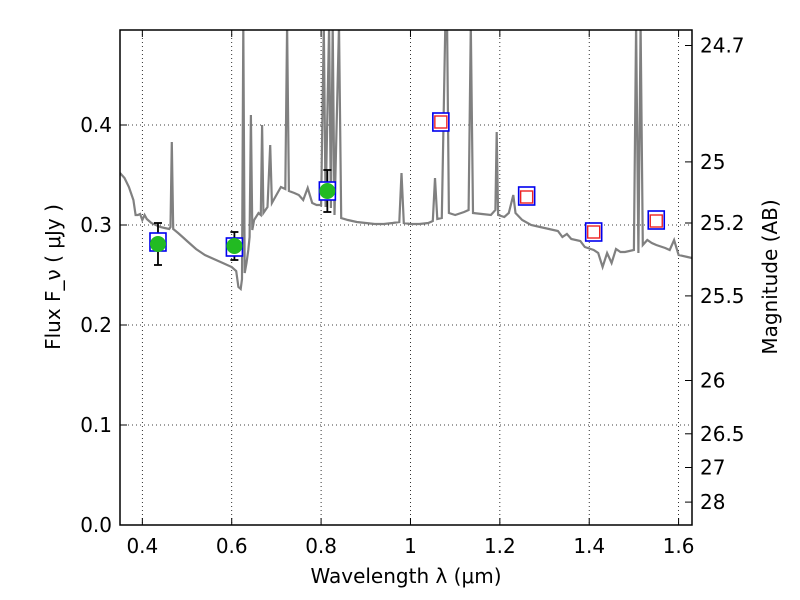 The image size is (800, 600). What do you see at coordinates (96, 325) in the screenshot?
I see `y-tick-label: 0.2` at bounding box center [96, 325].